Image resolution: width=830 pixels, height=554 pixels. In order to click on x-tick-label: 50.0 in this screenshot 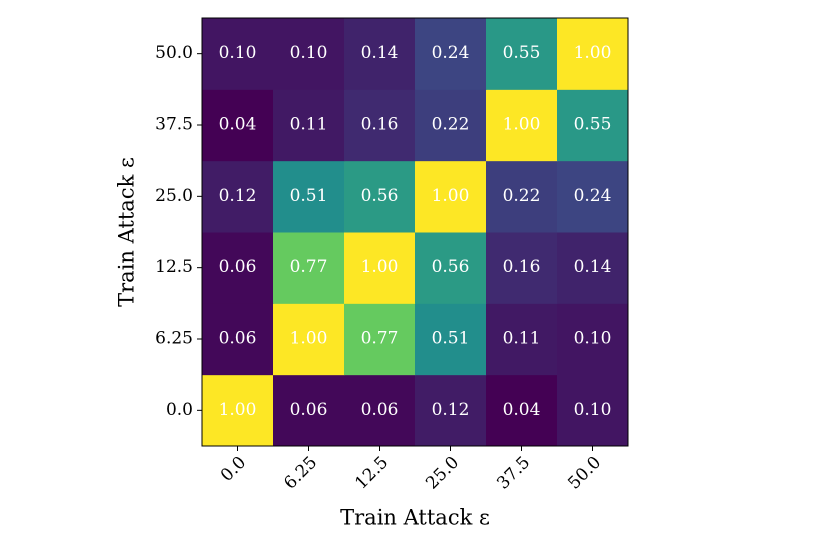, I will do `click(584, 473)`.